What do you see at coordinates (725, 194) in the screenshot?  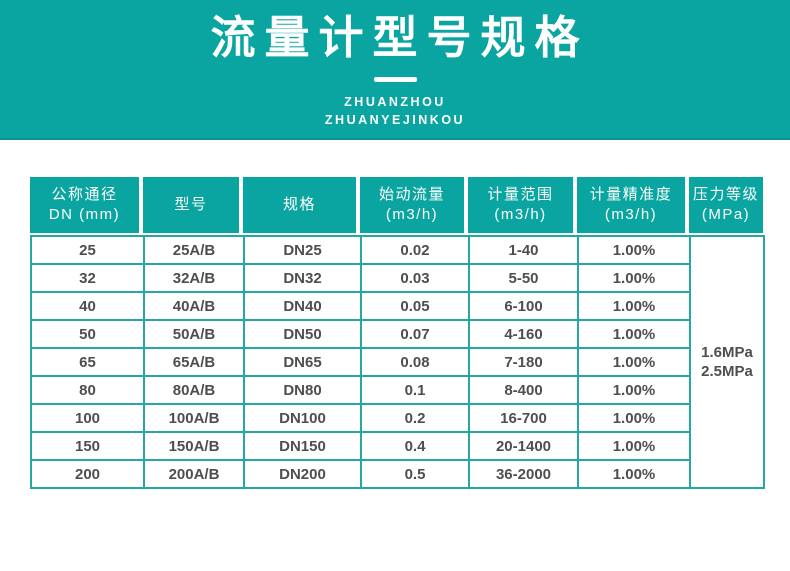 I see `column-header-label: 压力等级` at bounding box center [725, 194].